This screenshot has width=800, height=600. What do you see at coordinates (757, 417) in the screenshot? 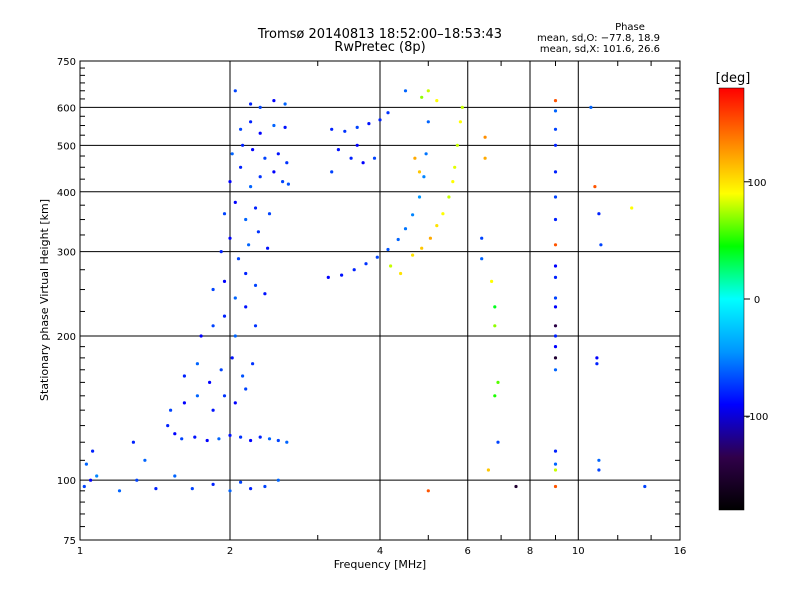
I see `colorbar-tick-label: -100` at bounding box center [757, 417].